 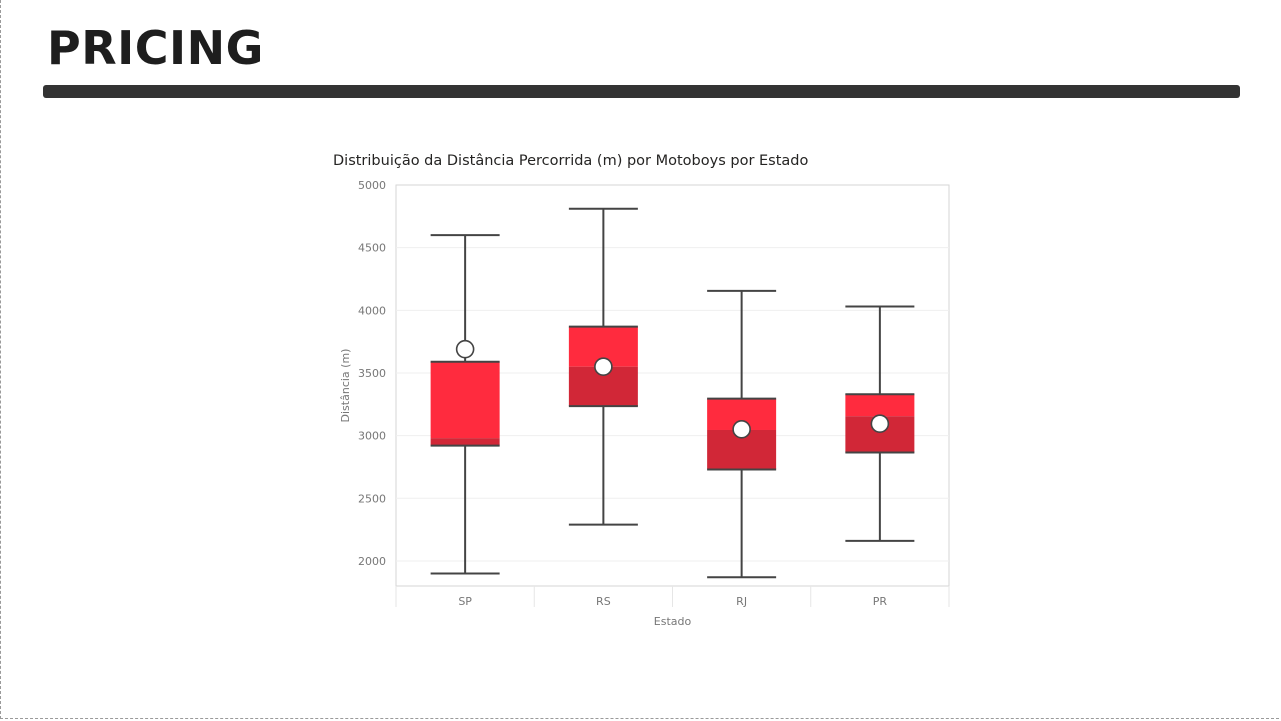 What do you see at coordinates (345, 386) in the screenshot?
I see `y-axis-title: Distância (m)` at bounding box center [345, 386].